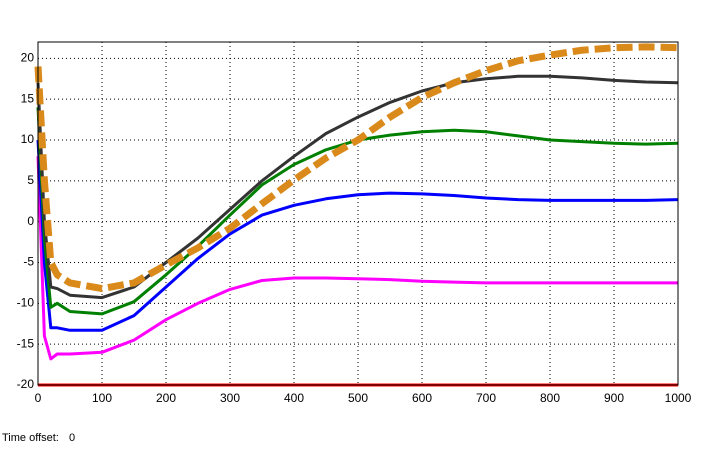 This screenshot has width=704, height=454. I want to click on x-tick-label: 400, so click(294, 398).